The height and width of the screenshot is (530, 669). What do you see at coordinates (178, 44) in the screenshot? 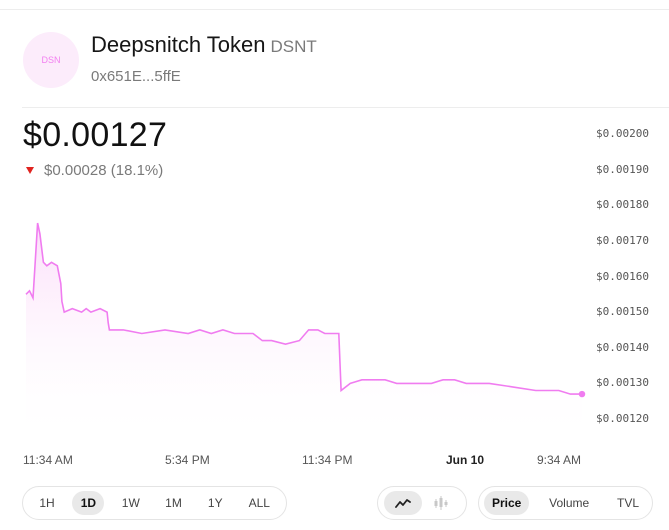
I see `token-name: Deepsnitch Token` at bounding box center [178, 44].